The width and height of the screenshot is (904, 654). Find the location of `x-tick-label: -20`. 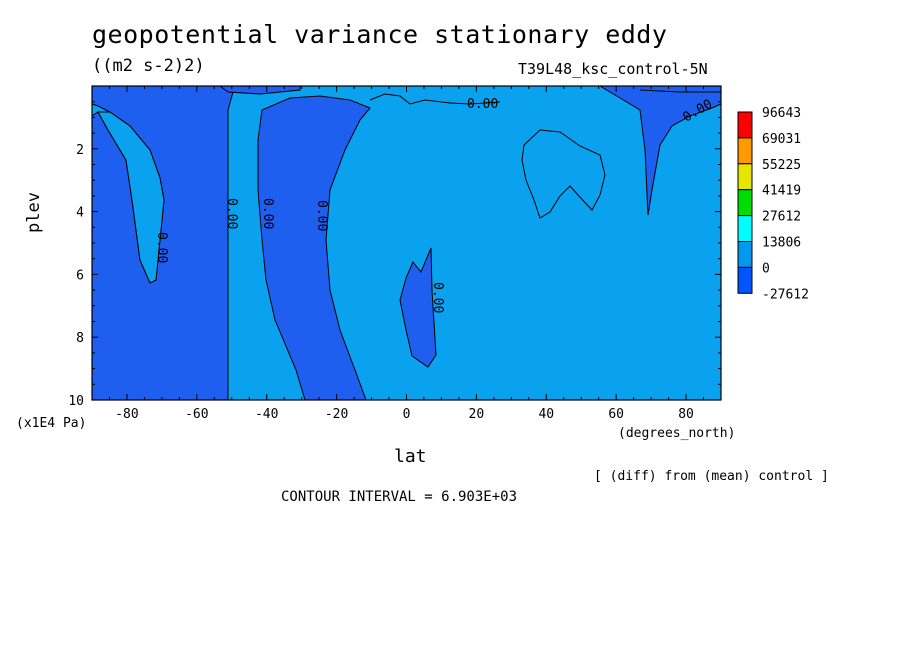

x-tick-label: -20 is located at coordinates (336, 414).